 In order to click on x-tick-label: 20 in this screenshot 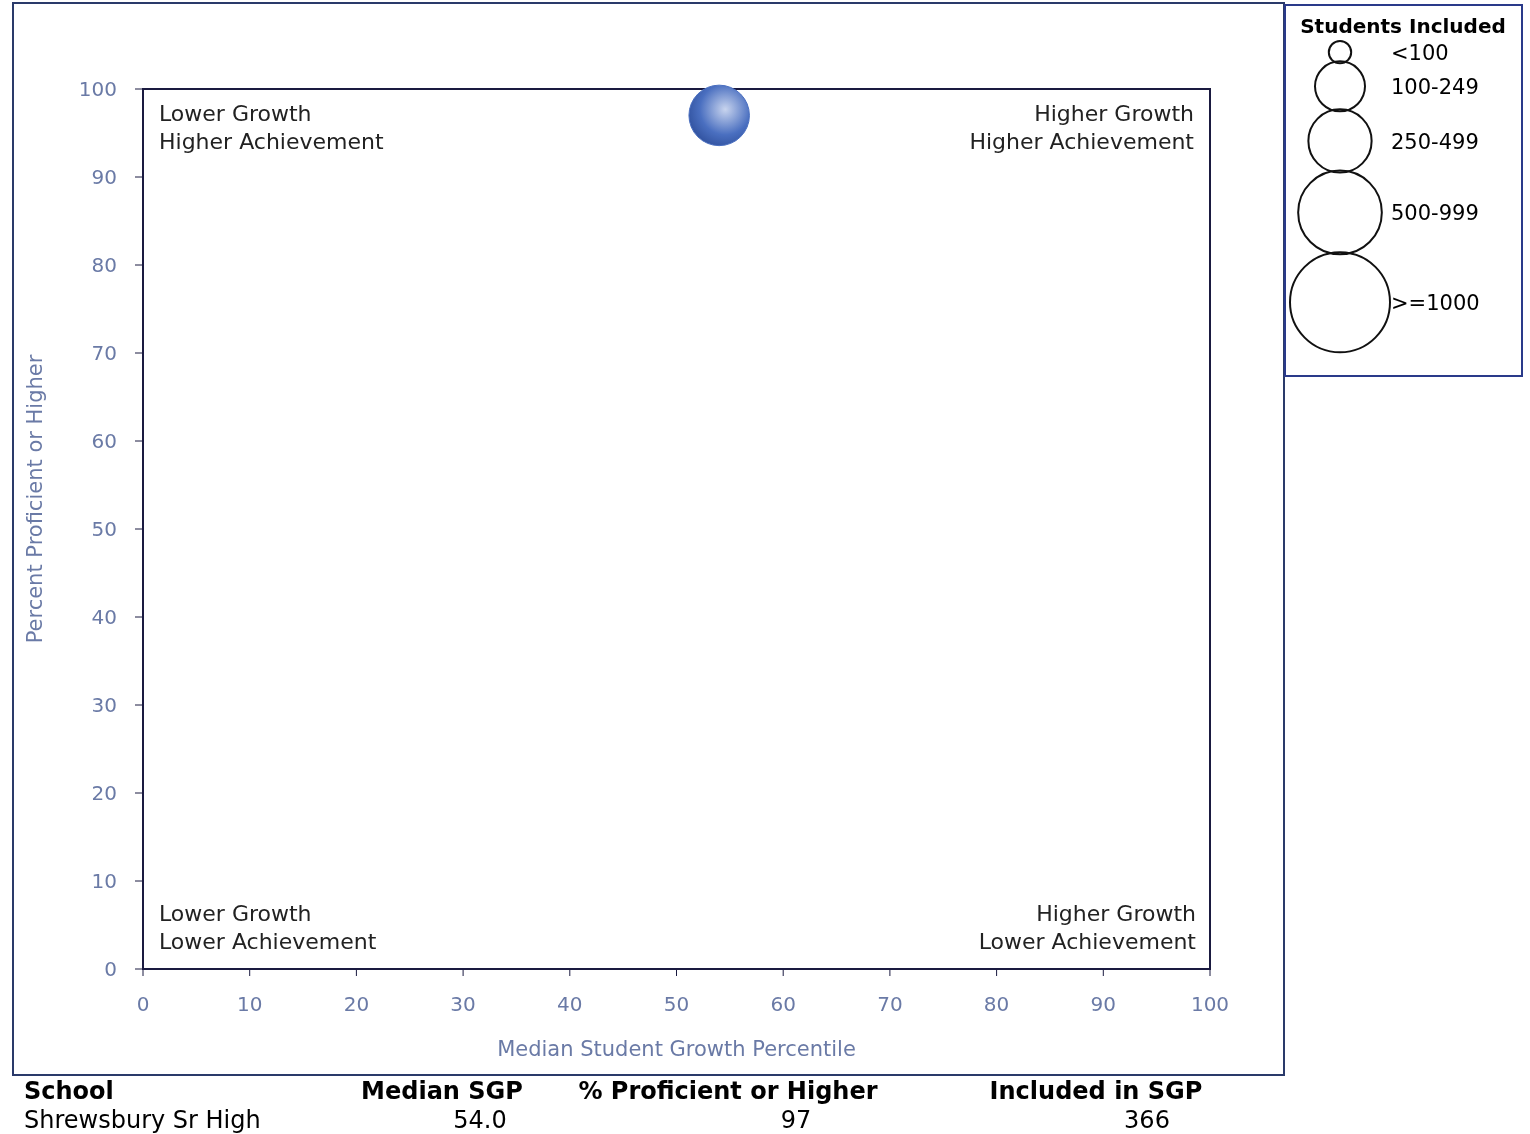, I will do `click(356, 1004)`.